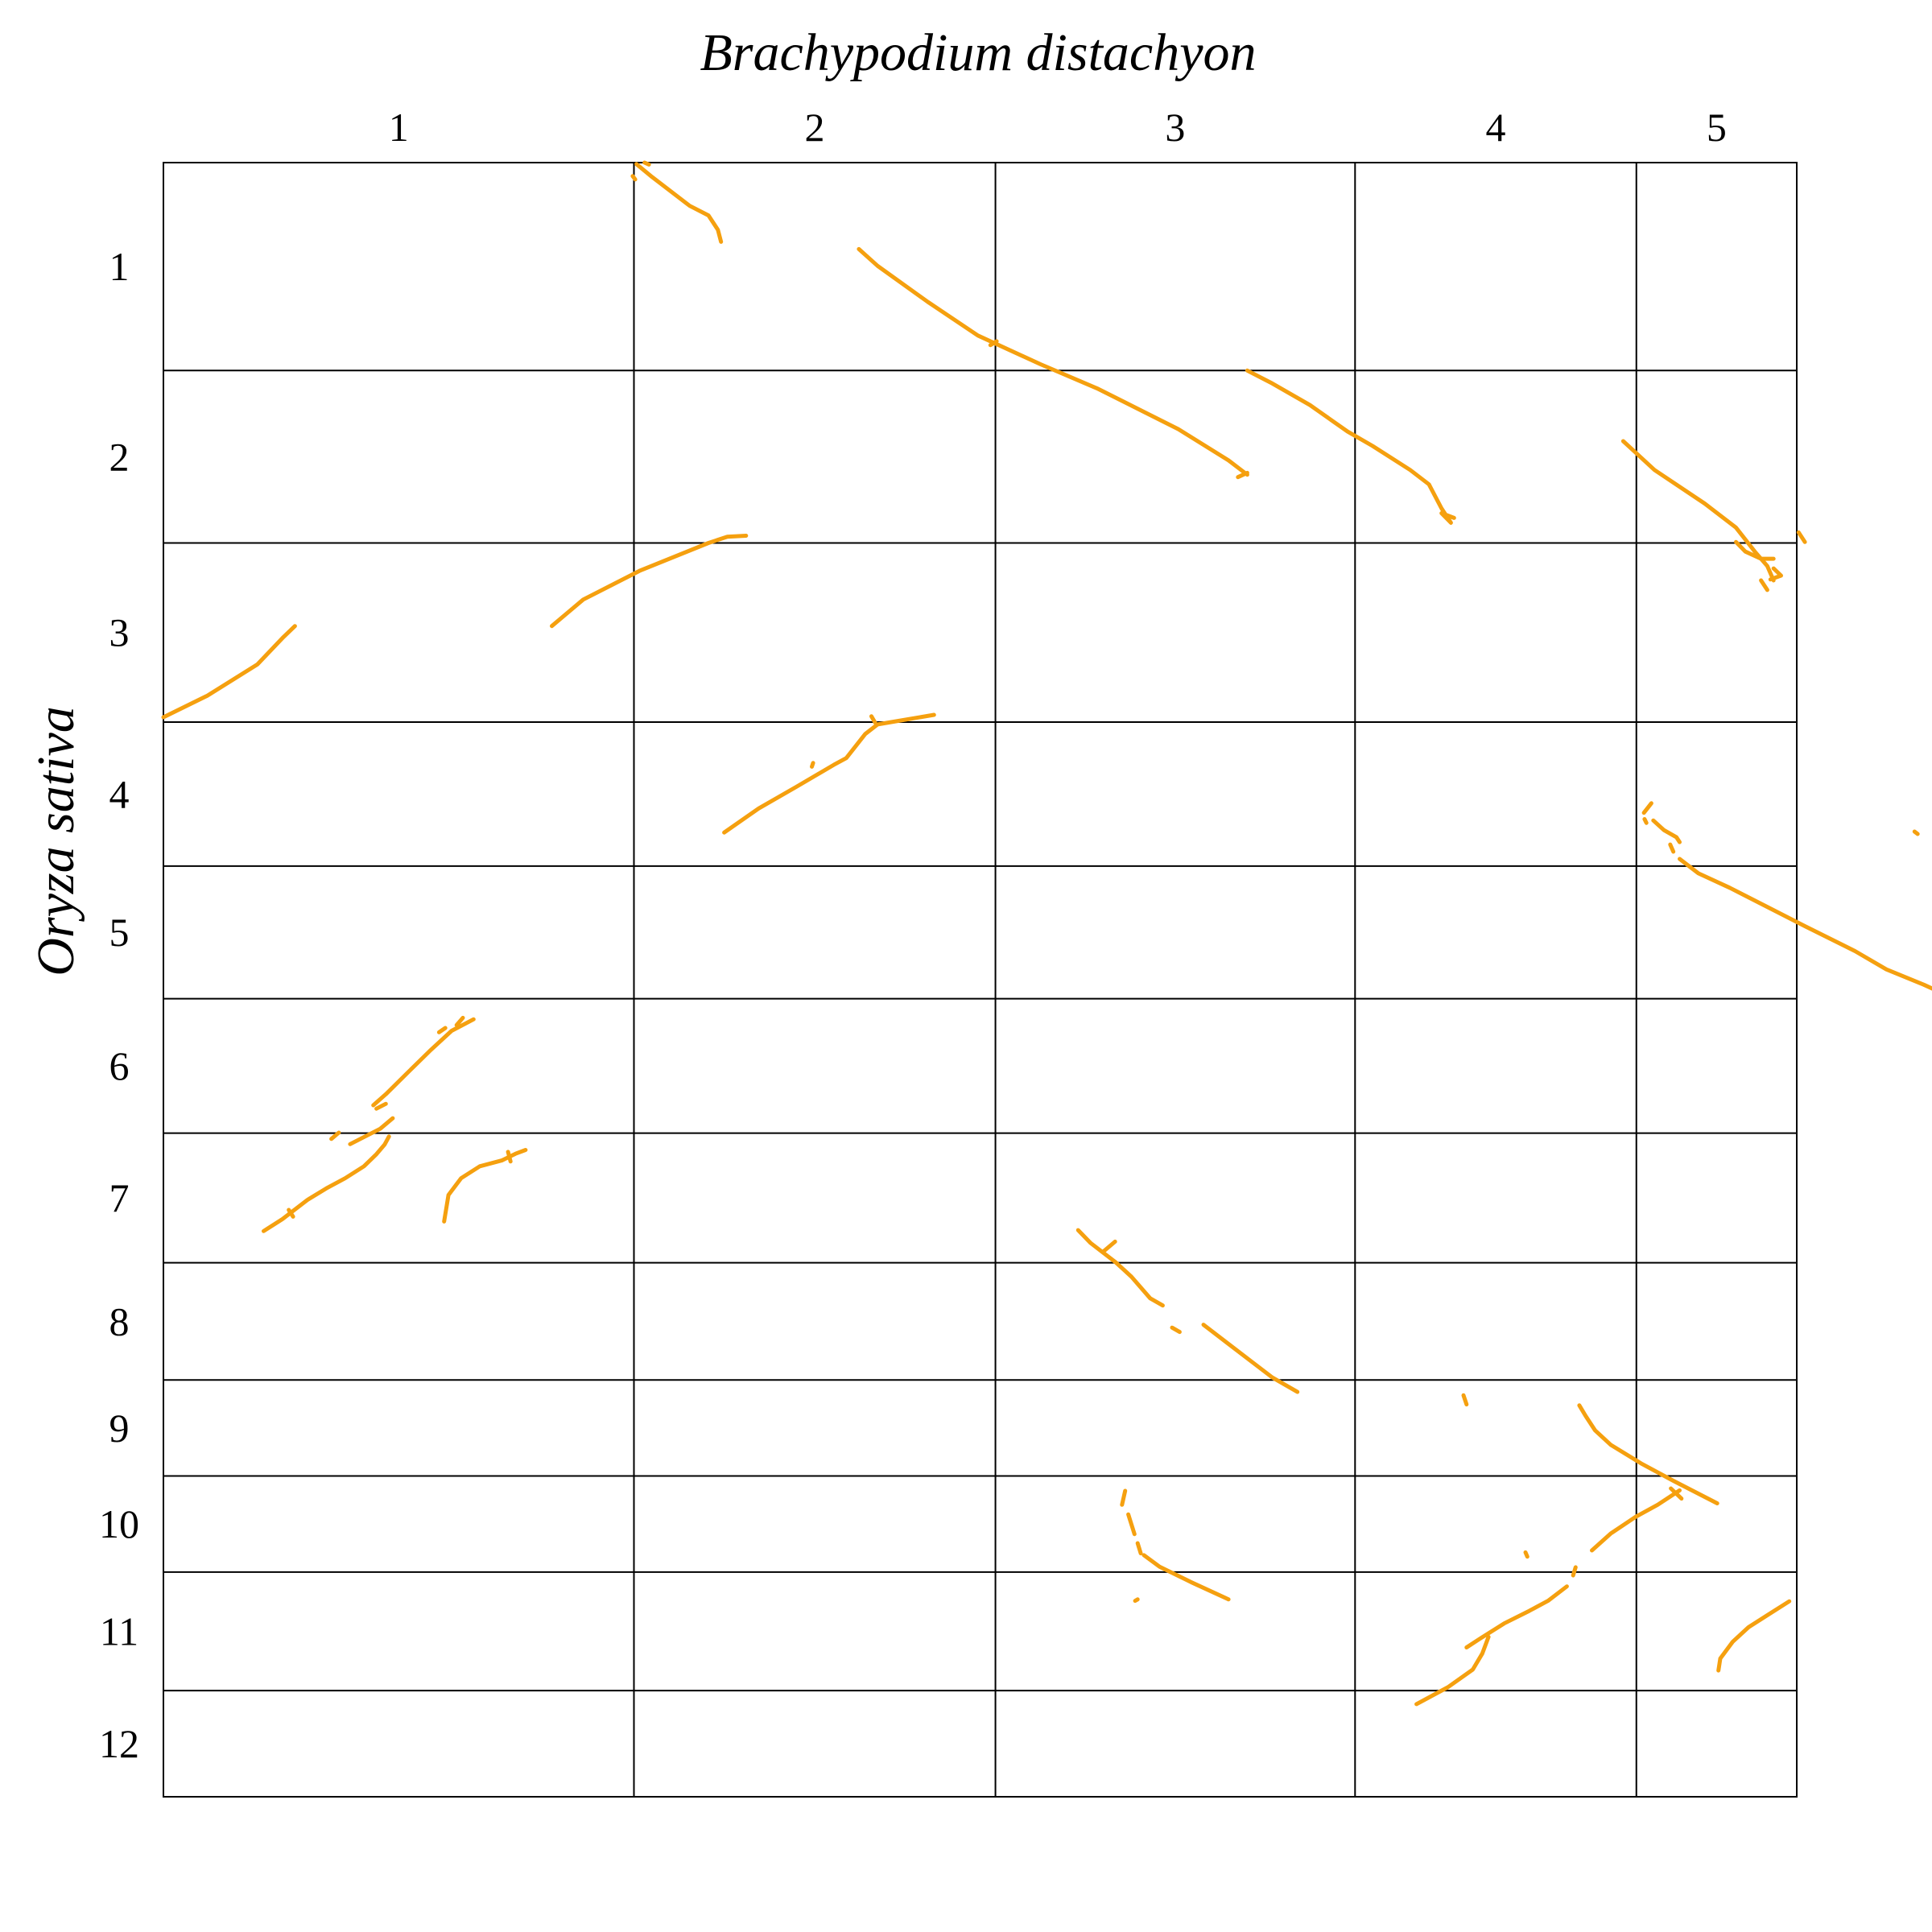  I want to click on y-tick-label: 12, so click(119, 1743).